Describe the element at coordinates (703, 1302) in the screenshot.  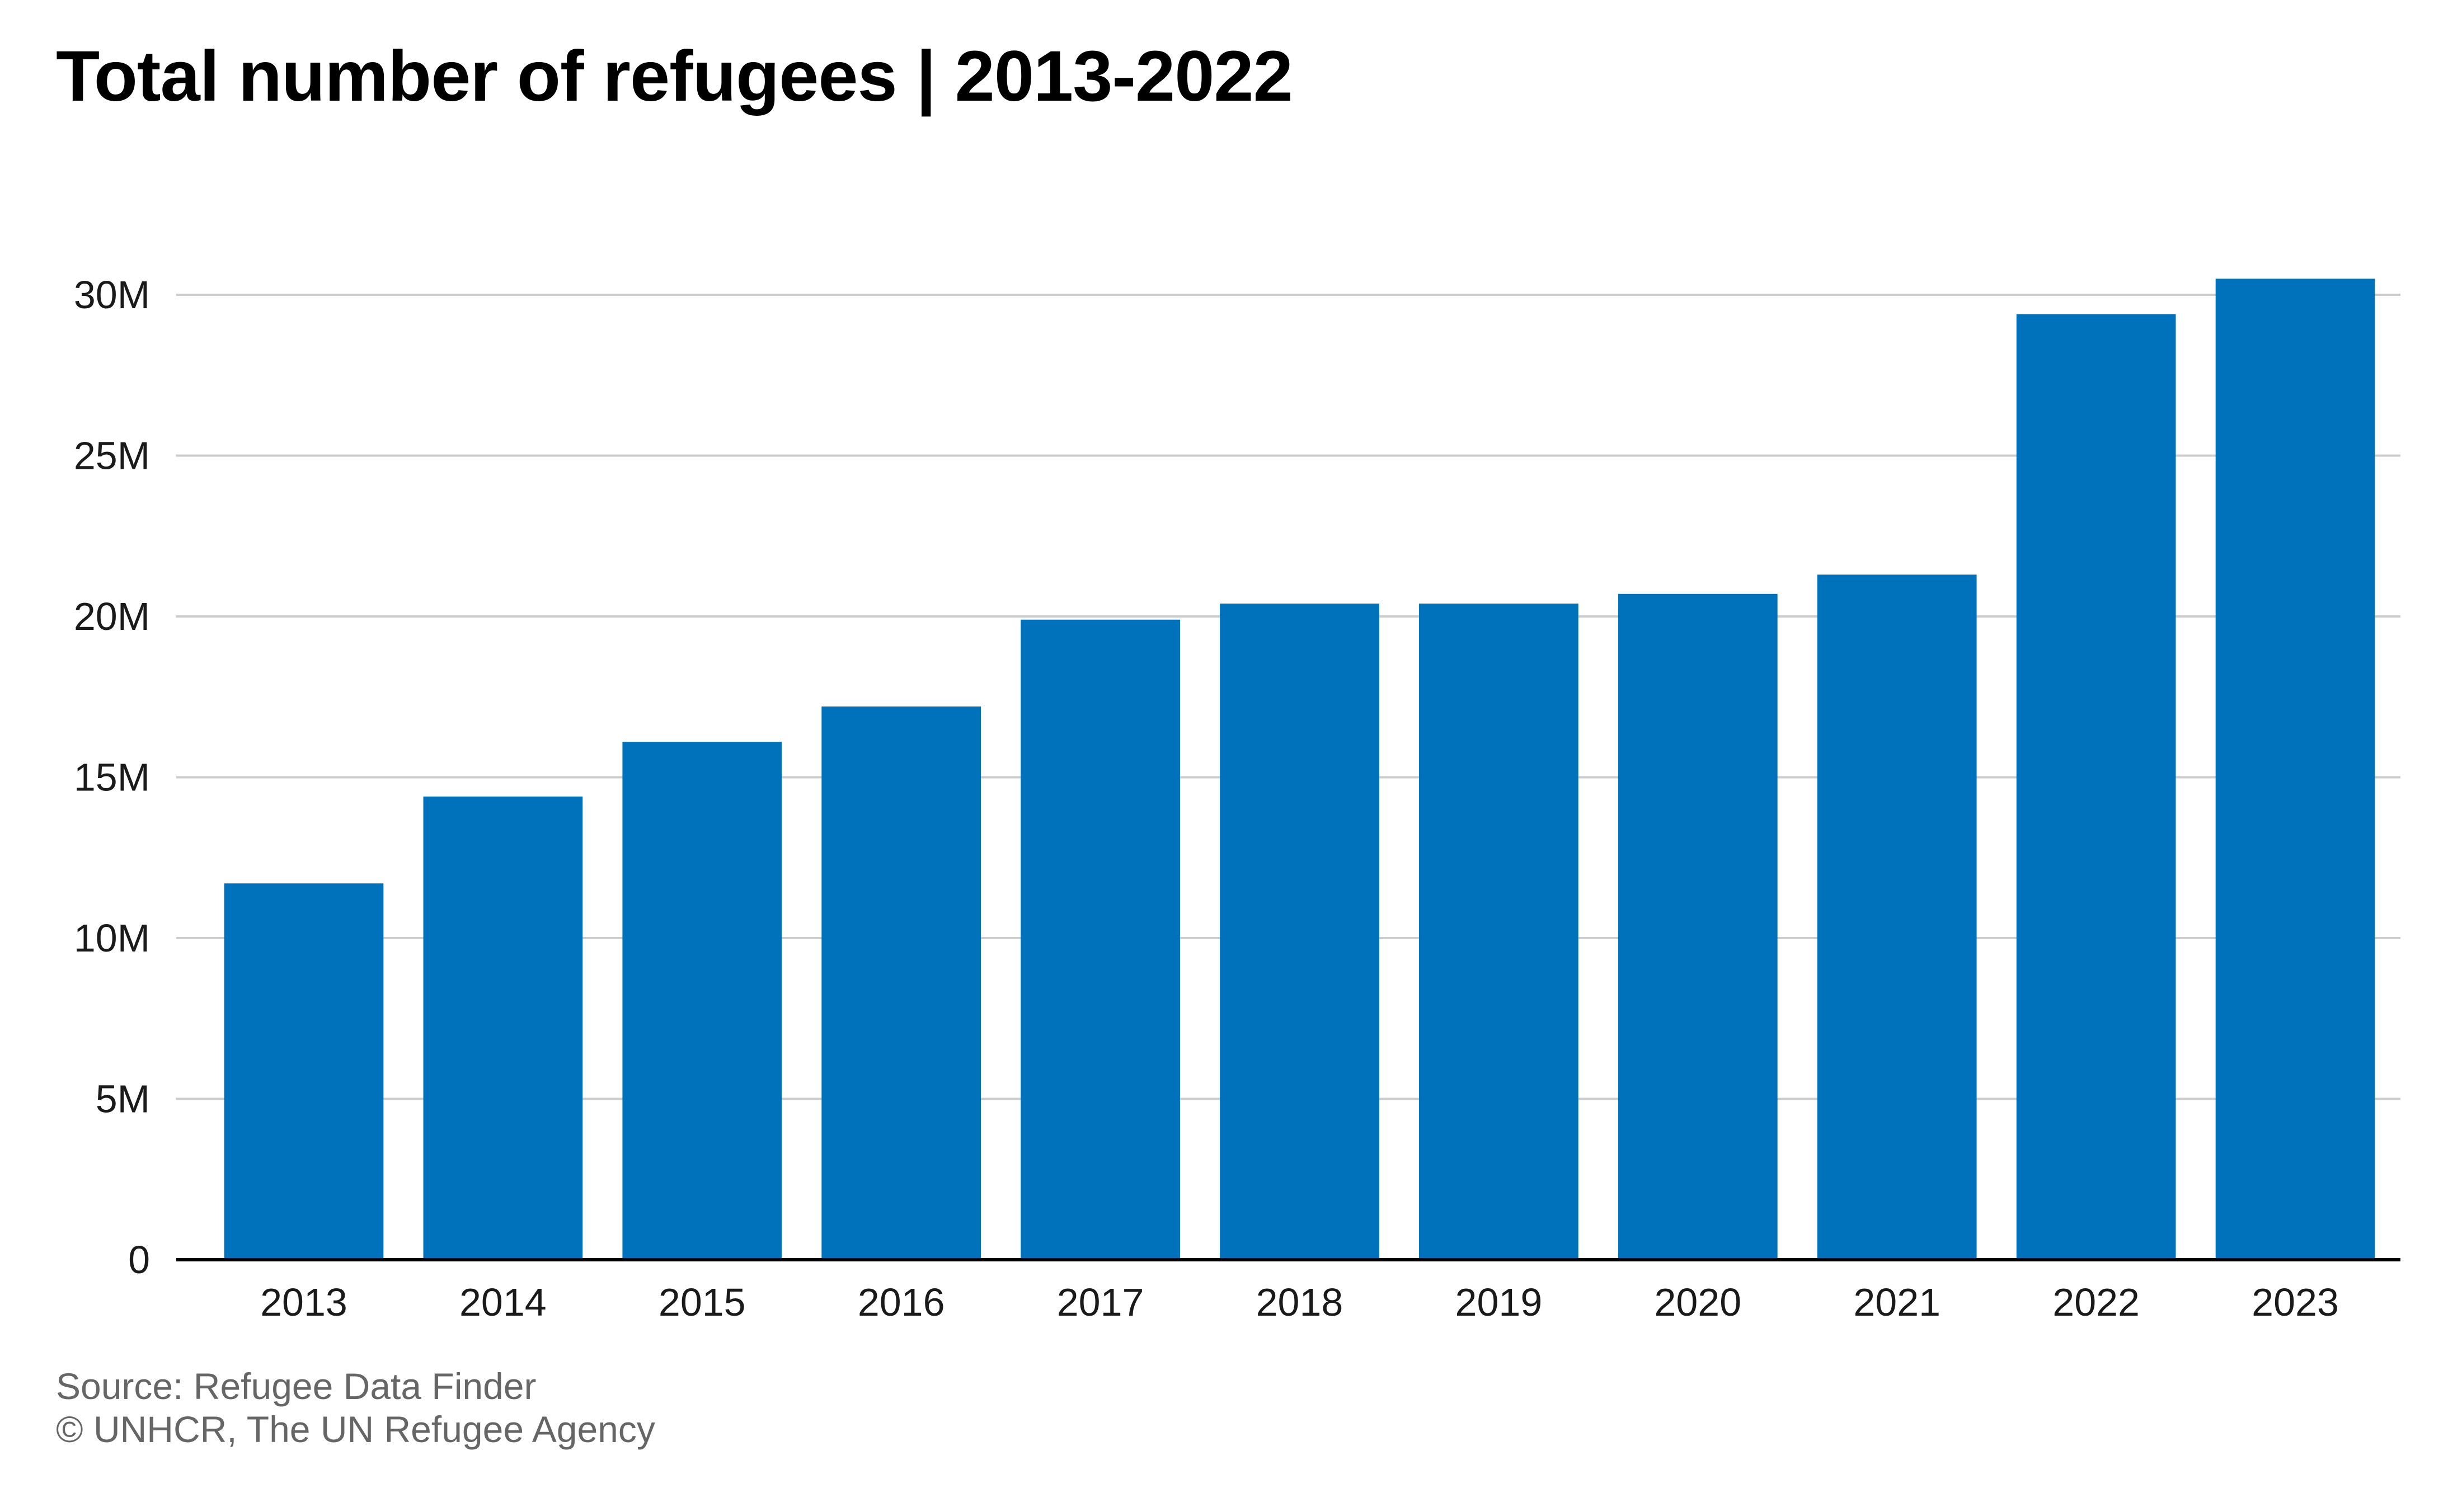
I see `x-tick-label: 2015` at that location.